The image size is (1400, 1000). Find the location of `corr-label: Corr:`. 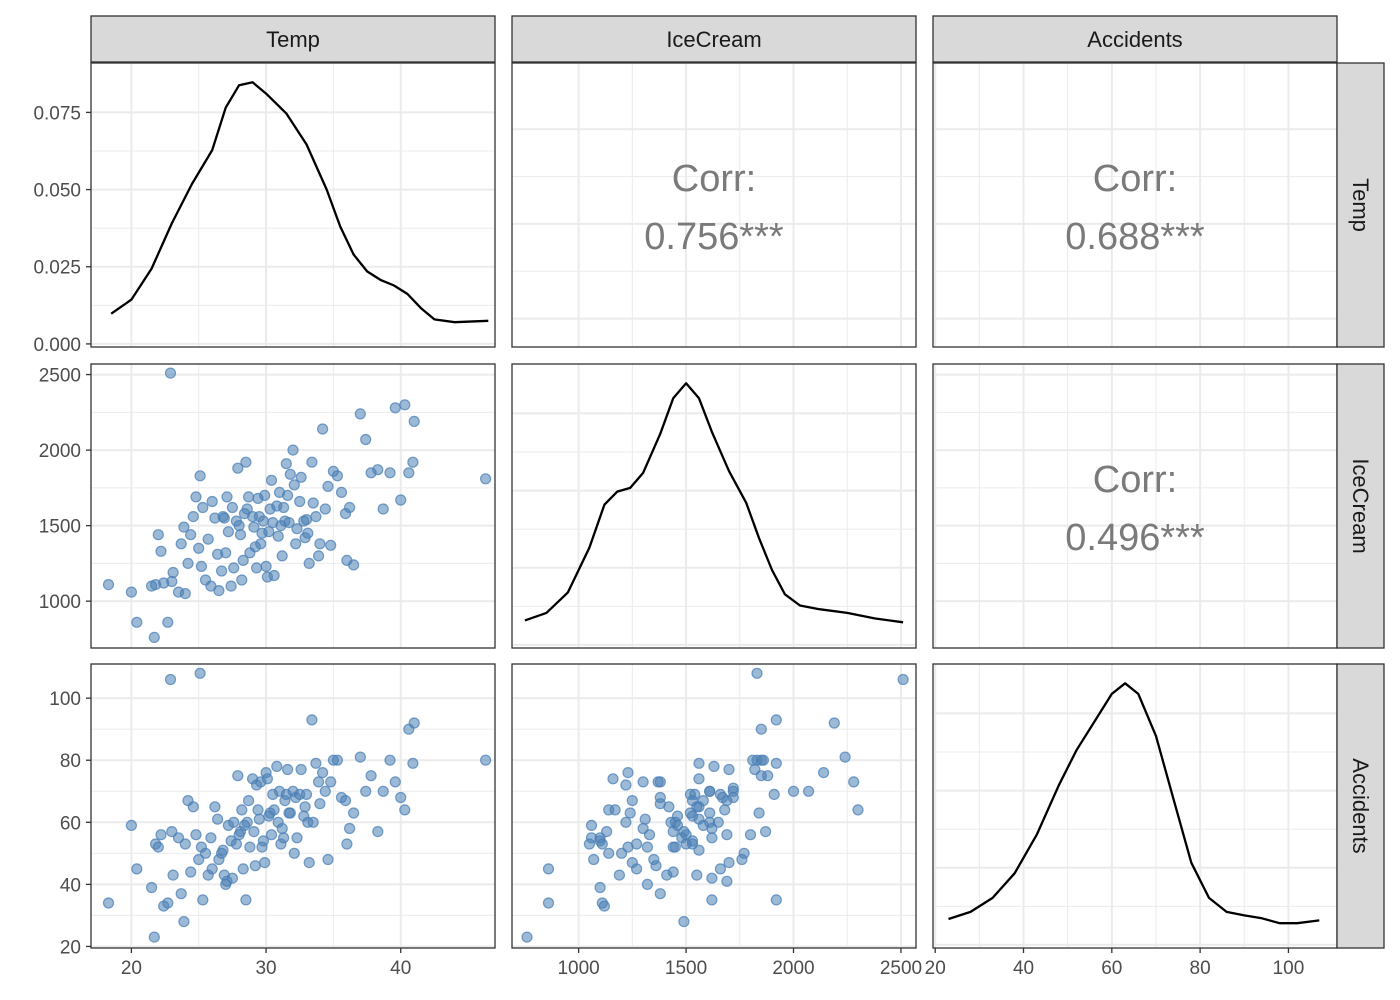

corr-label: Corr: is located at coordinates (714, 179).